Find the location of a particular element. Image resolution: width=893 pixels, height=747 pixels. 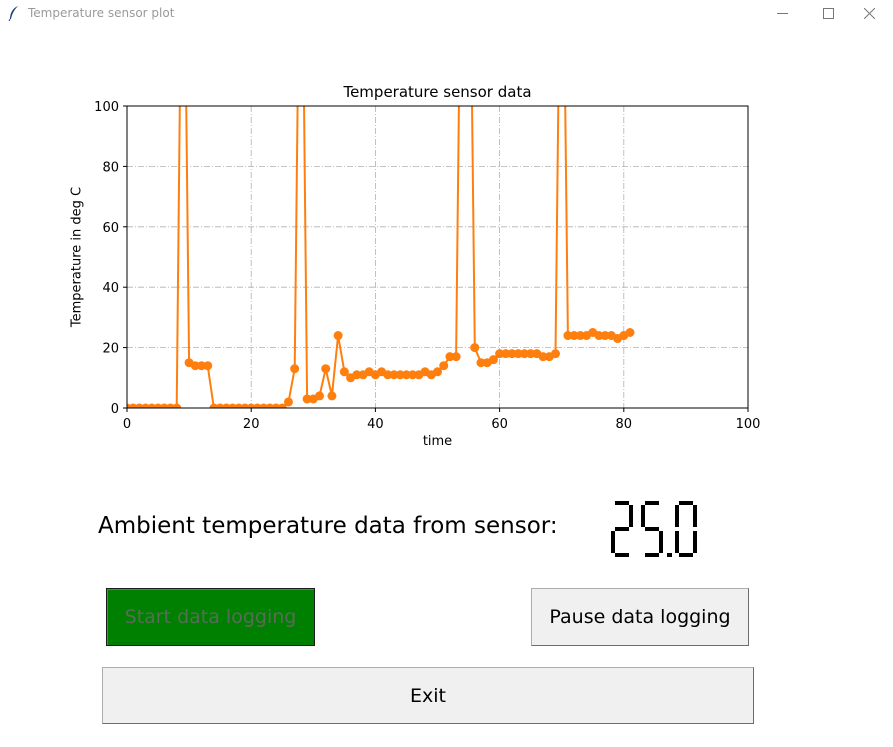

x-tick-label: 80 is located at coordinates (624, 424).